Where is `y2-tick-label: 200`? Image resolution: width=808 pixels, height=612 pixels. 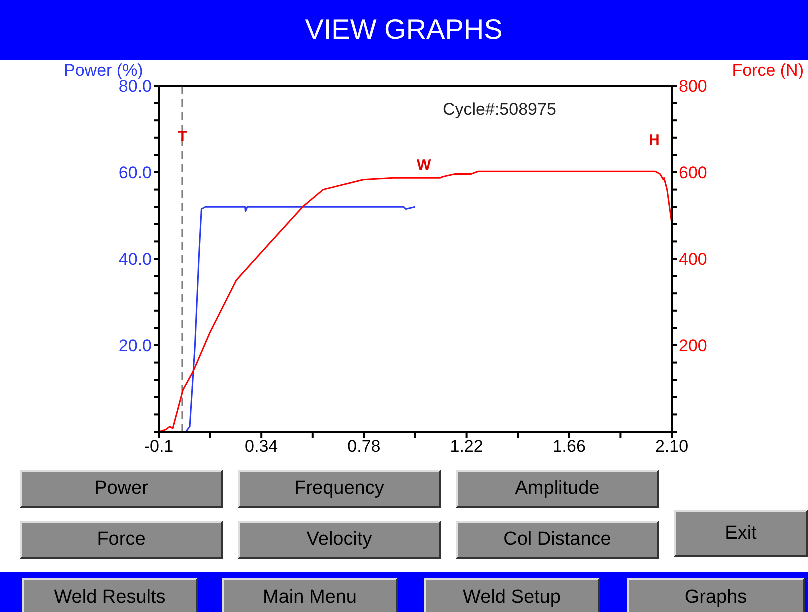
y2-tick-label: 200 is located at coordinates (693, 346).